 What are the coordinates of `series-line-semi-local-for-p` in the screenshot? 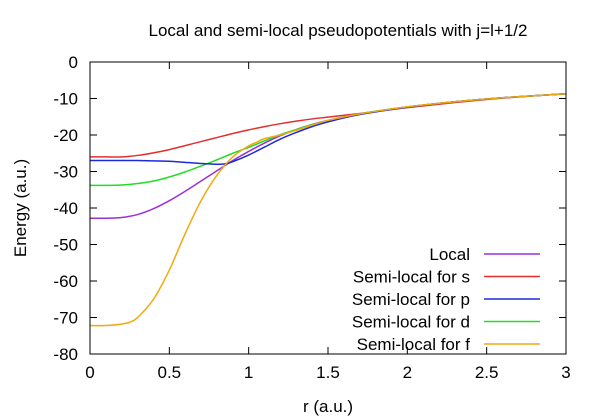 It's located at (328, 129).